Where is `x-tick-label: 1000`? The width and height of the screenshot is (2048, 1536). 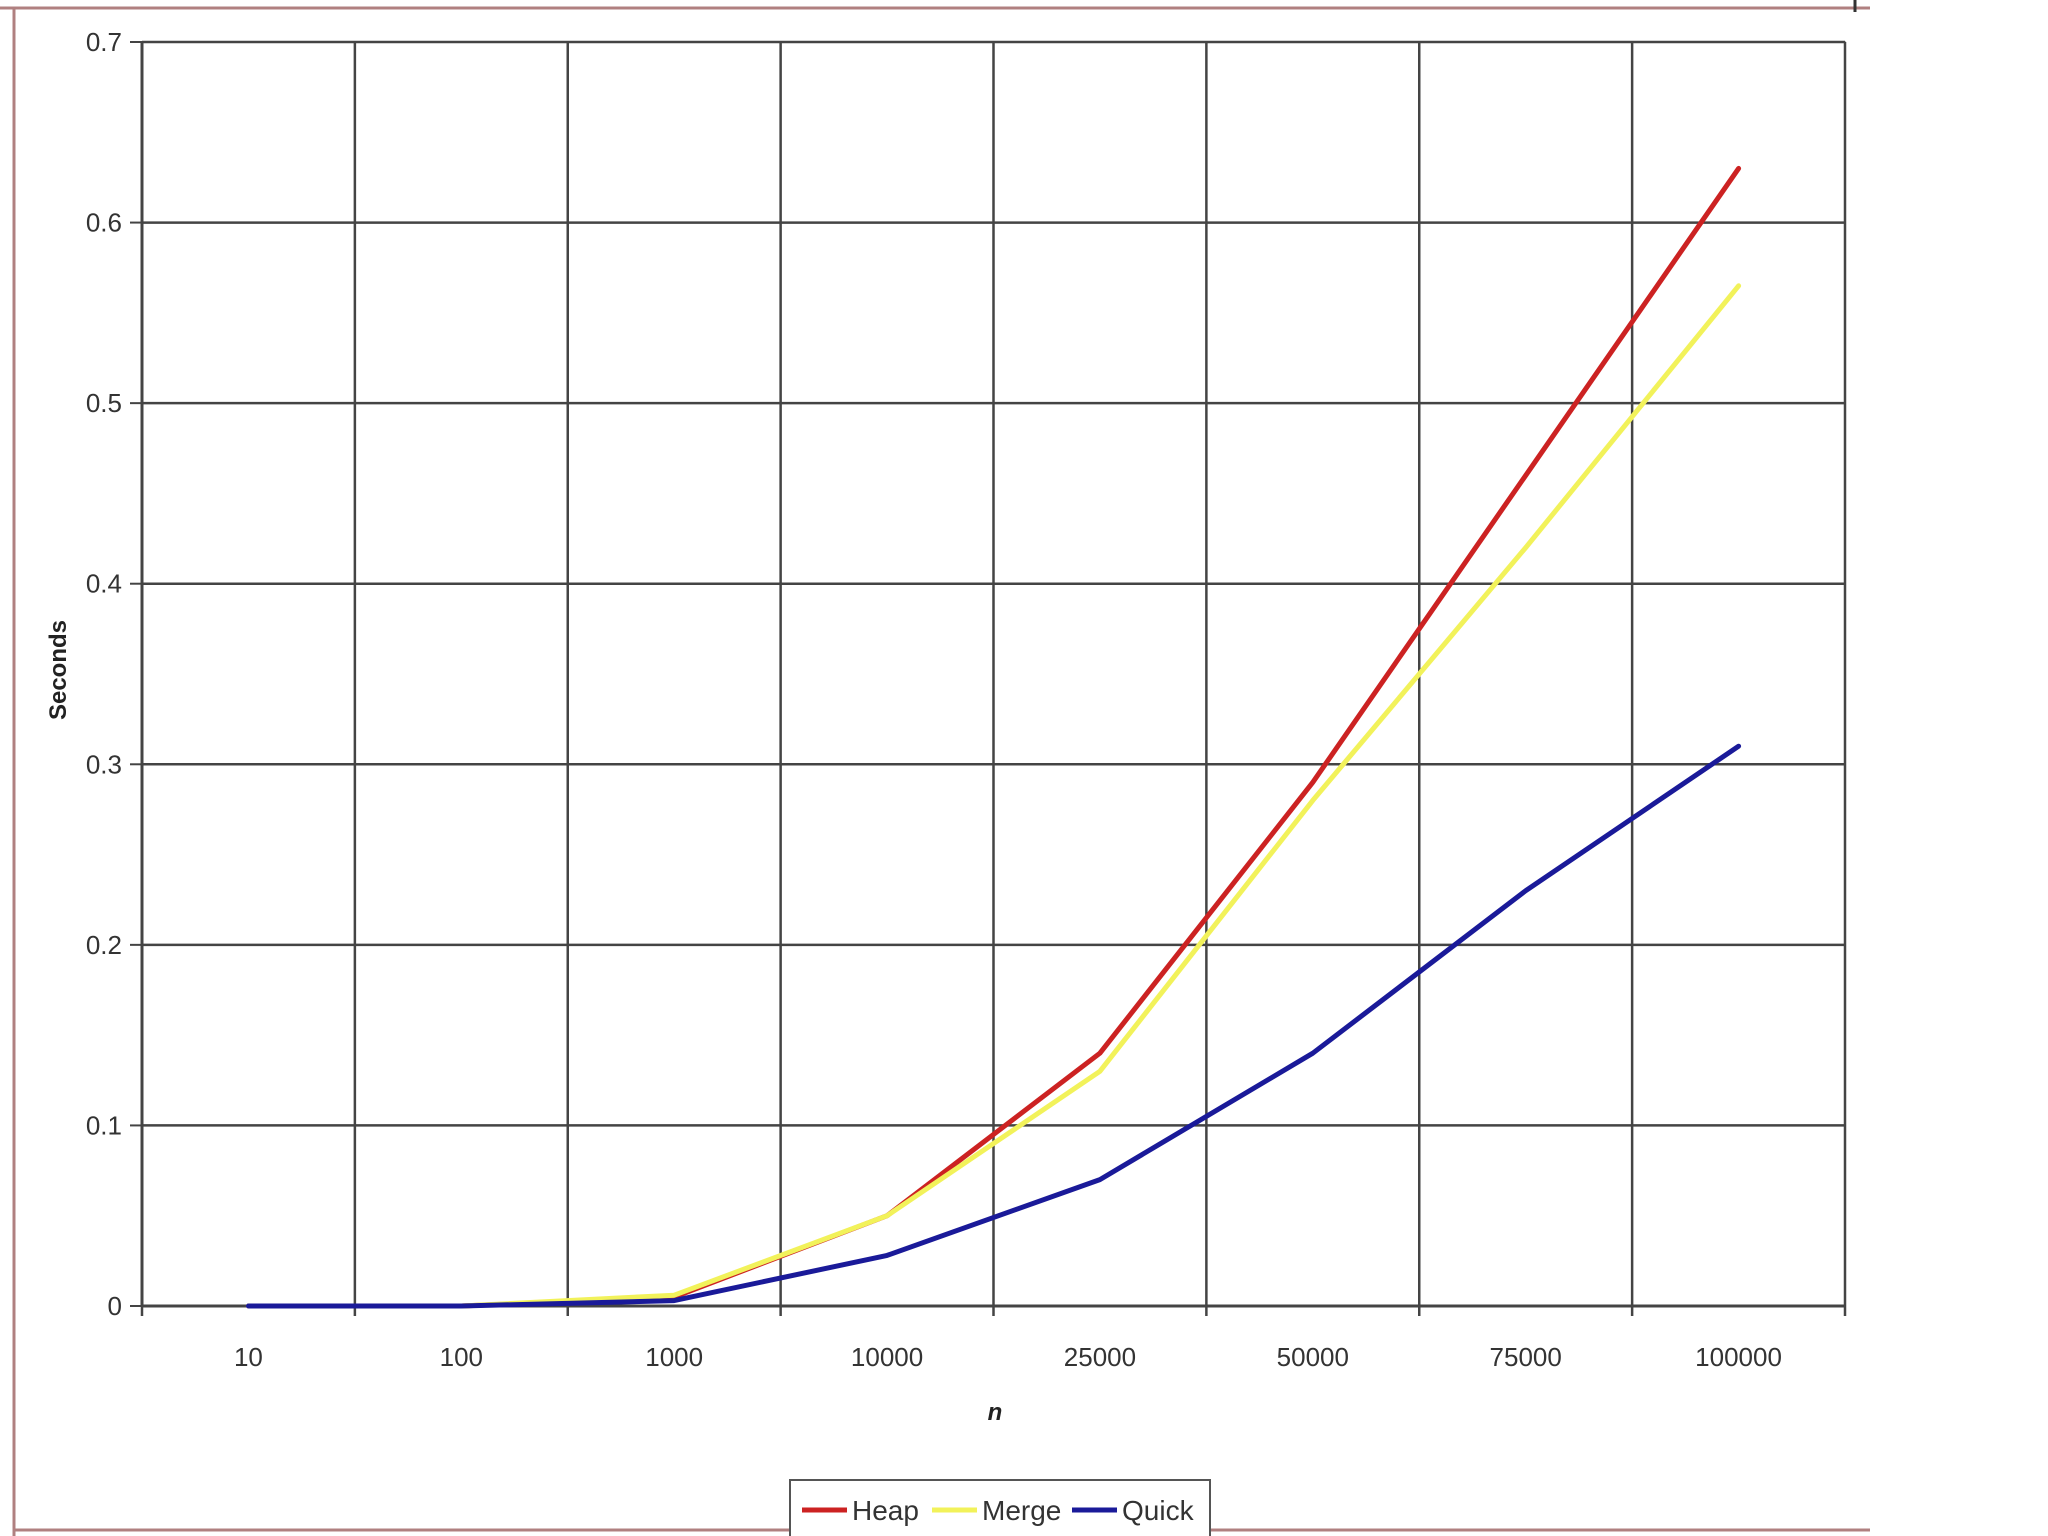
x-tick-label: 1000 is located at coordinates (674, 1357).